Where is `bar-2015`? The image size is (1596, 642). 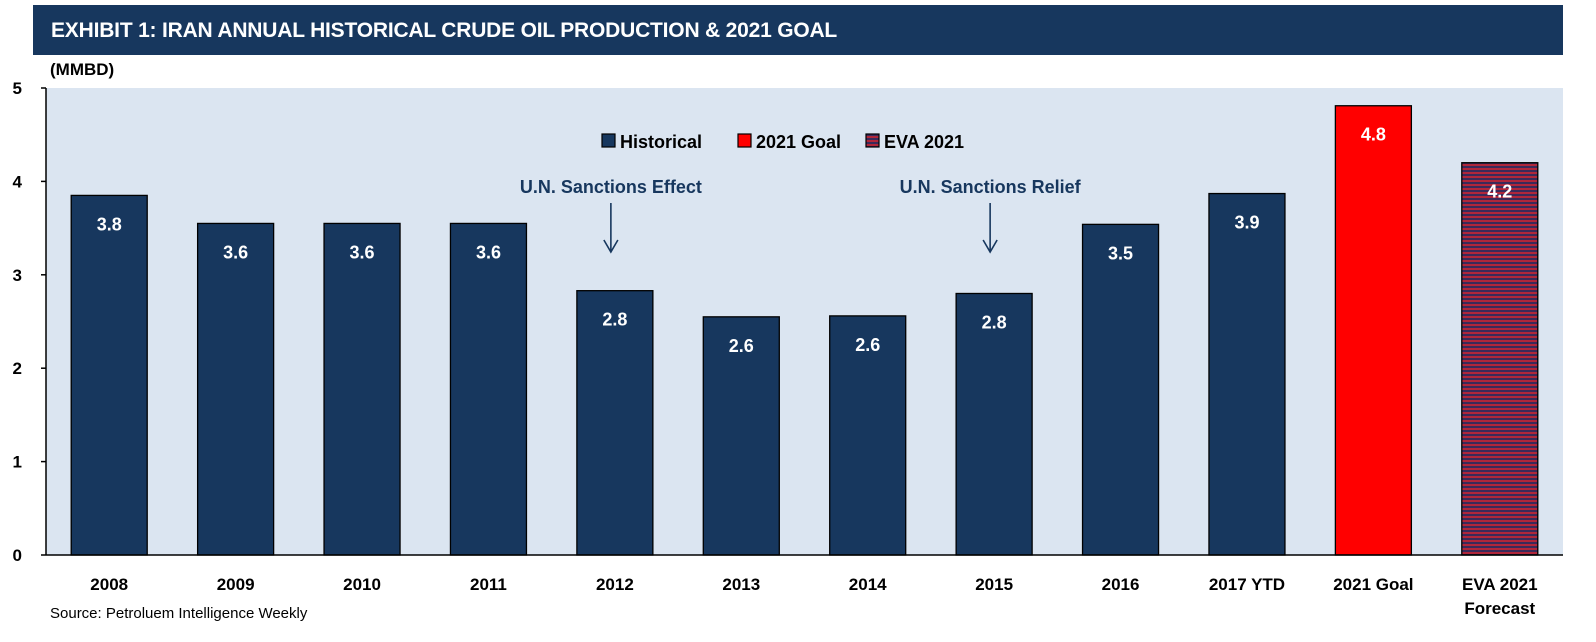 bar-2015 is located at coordinates (994, 424).